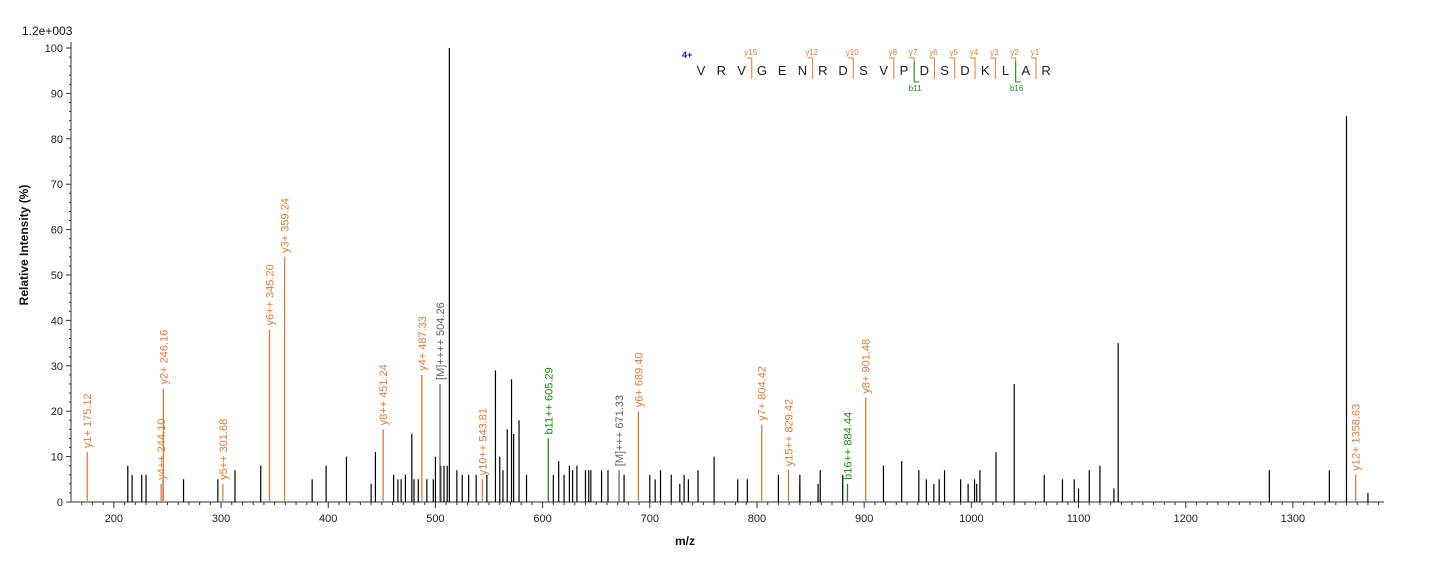 Image resolution: width=1436 pixels, height=562 pixels. Describe the element at coordinates (994, 52) in the screenshot. I see `y-fragment-label: y3` at that location.